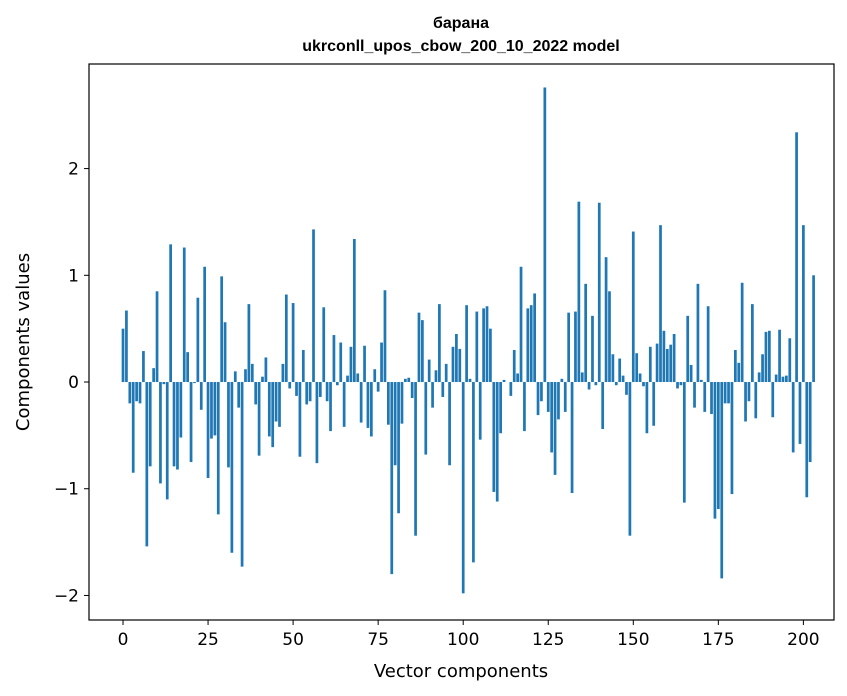 The image size is (847, 696). What do you see at coordinates (73, 170) in the screenshot?
I see `y-tick-label: 2` at bounding box center [73, 170].